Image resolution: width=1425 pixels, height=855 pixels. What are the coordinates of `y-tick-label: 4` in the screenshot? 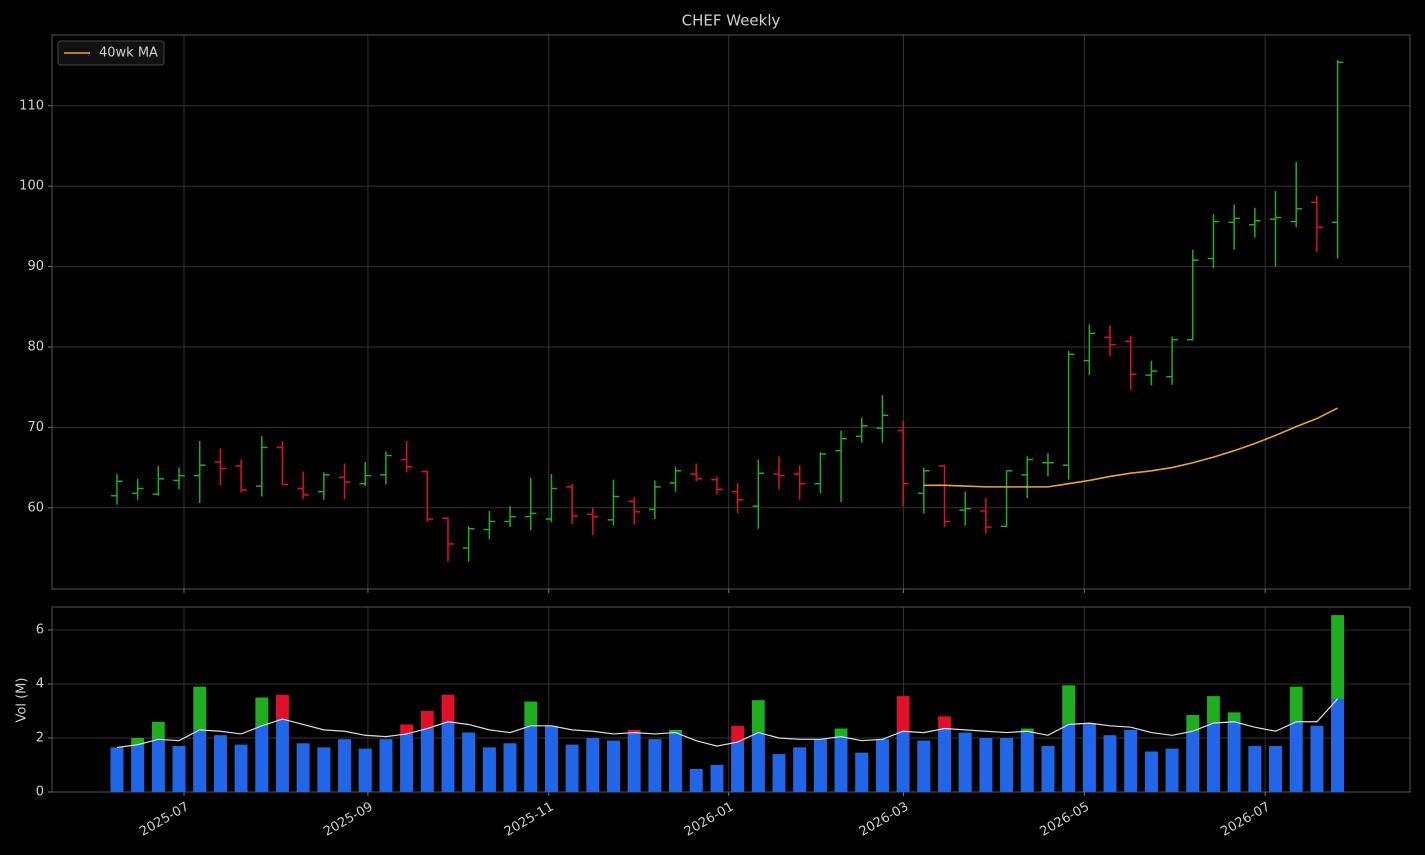 It's located at (40, 683).